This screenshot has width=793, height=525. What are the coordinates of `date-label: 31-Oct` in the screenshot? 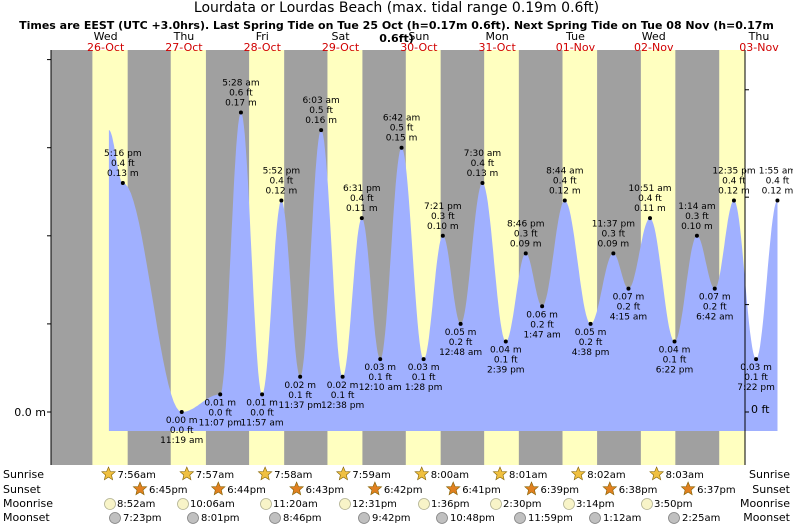 It's located at (498, 47).